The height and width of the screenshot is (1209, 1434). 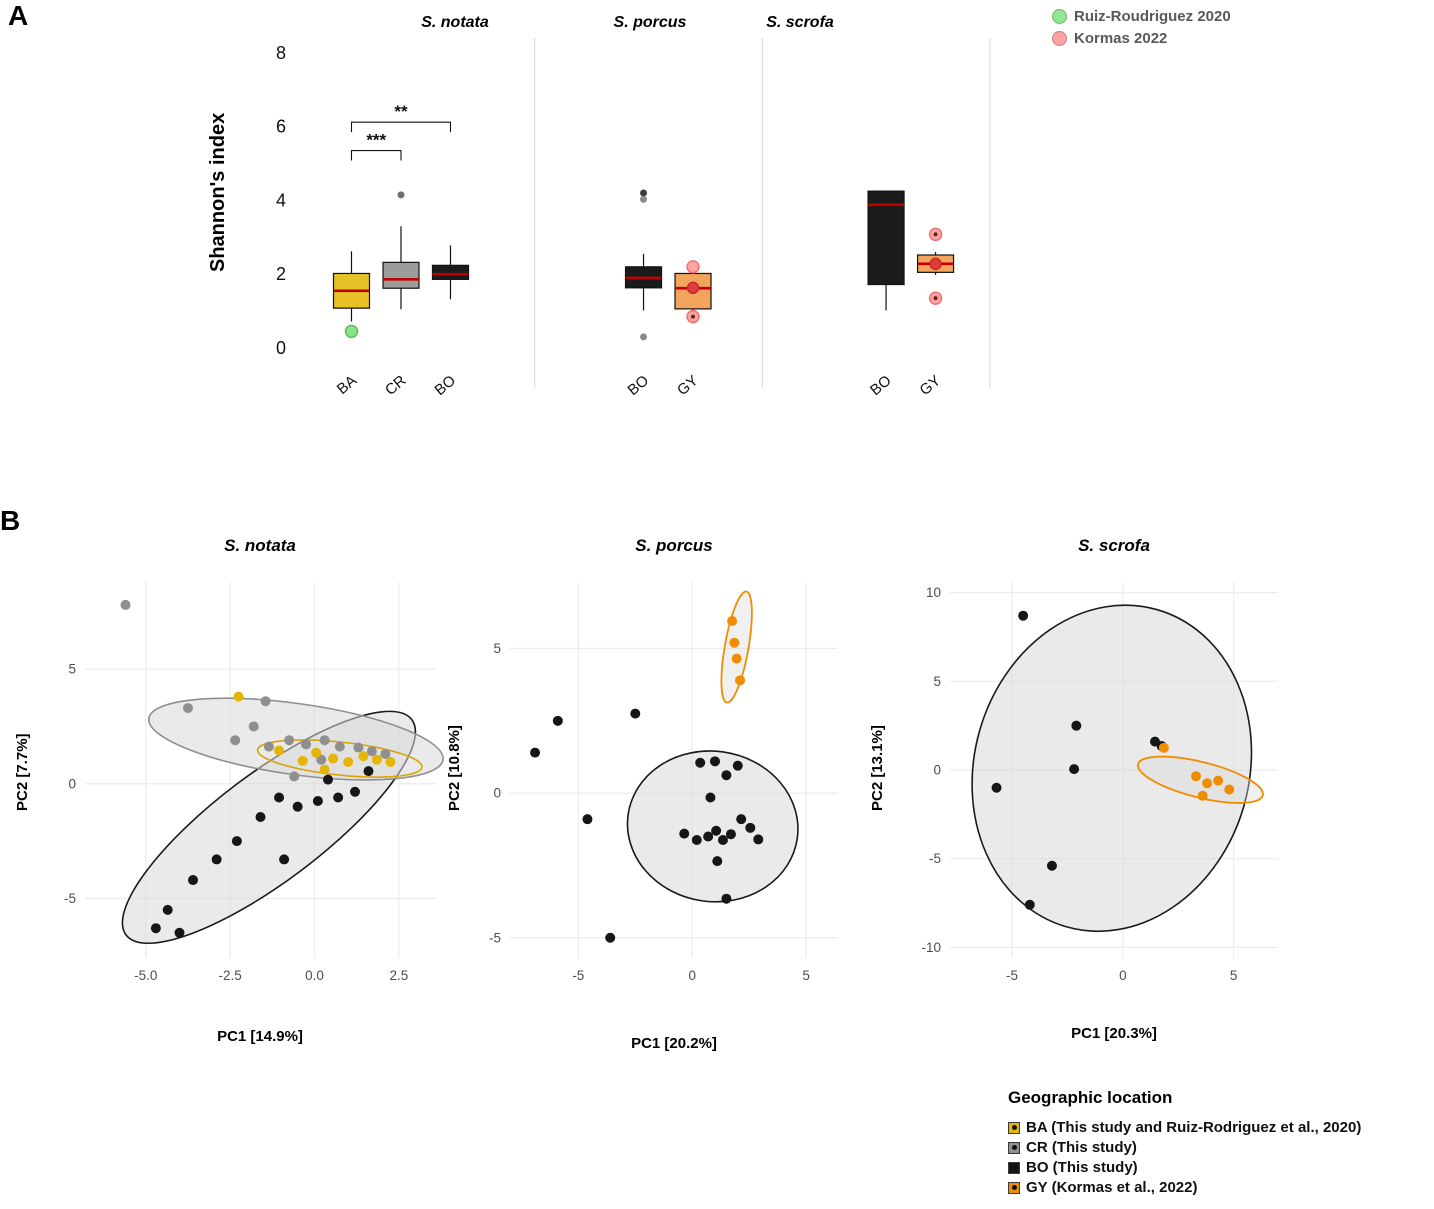 I want to click on svg-text: 8, so click(x=281, y=53).